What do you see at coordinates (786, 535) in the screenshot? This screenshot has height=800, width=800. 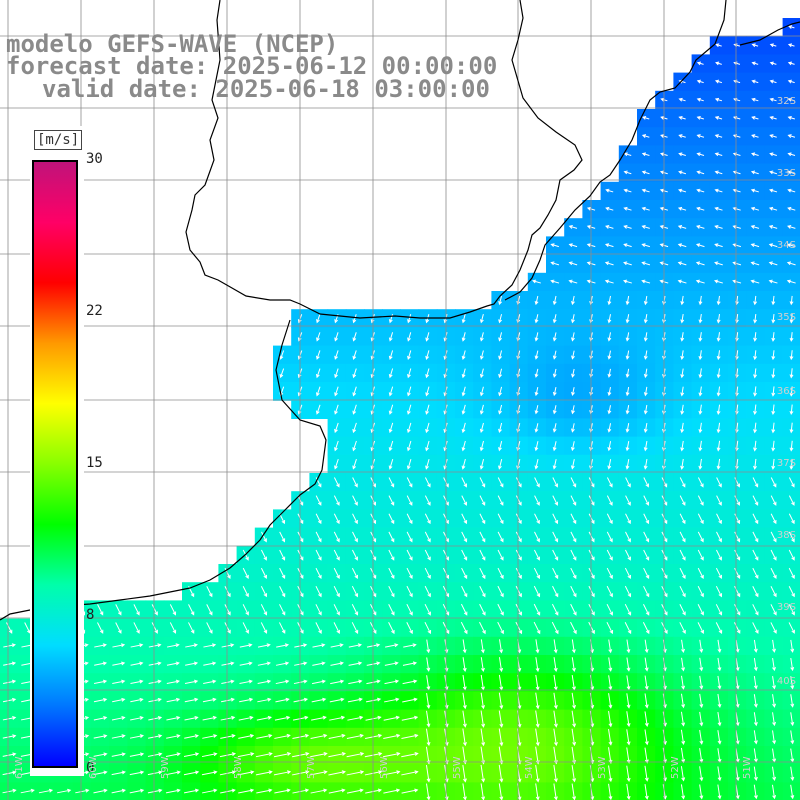 I see `lat-label-38S: 38S` at bounding box center [786, 535].